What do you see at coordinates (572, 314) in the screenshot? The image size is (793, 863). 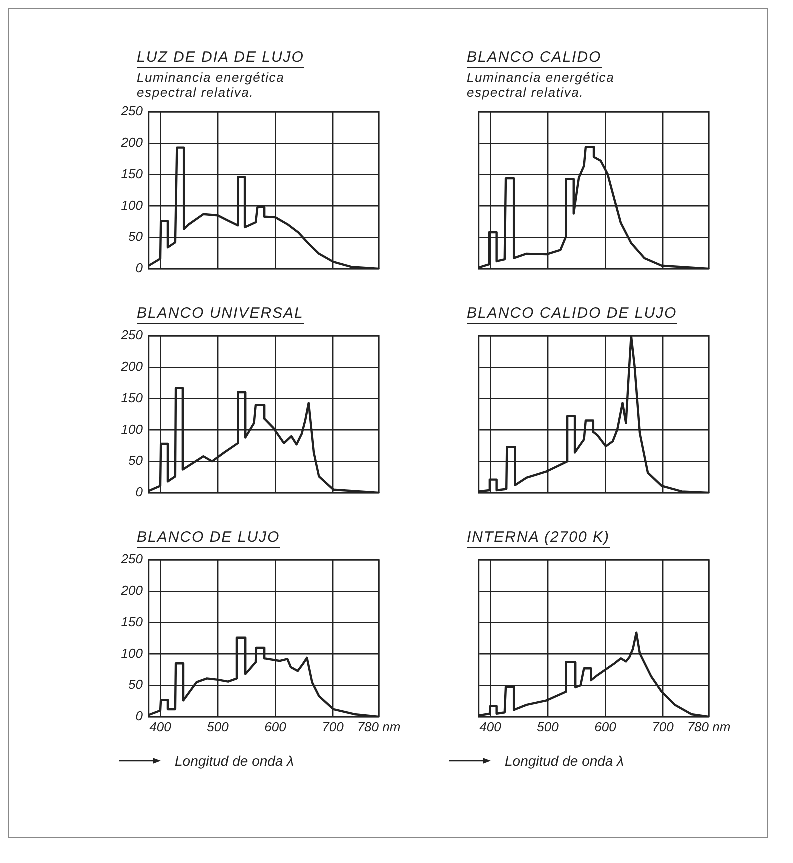 I see `chart-title: BLANCO CALIDO DE LUJO` at bounding box center [572, 314].